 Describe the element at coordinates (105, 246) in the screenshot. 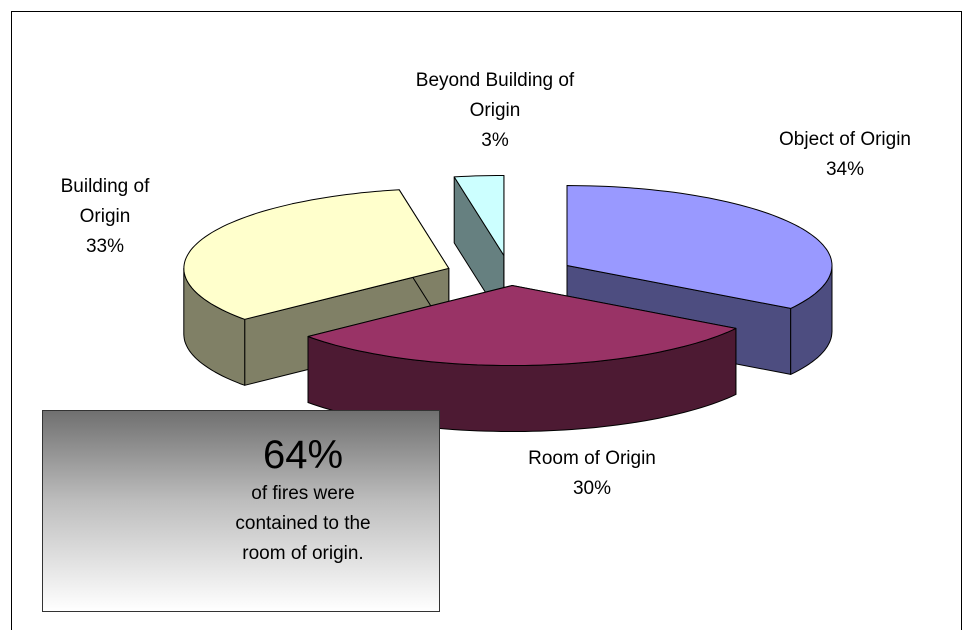

I see `value-label: 33%` at that location.